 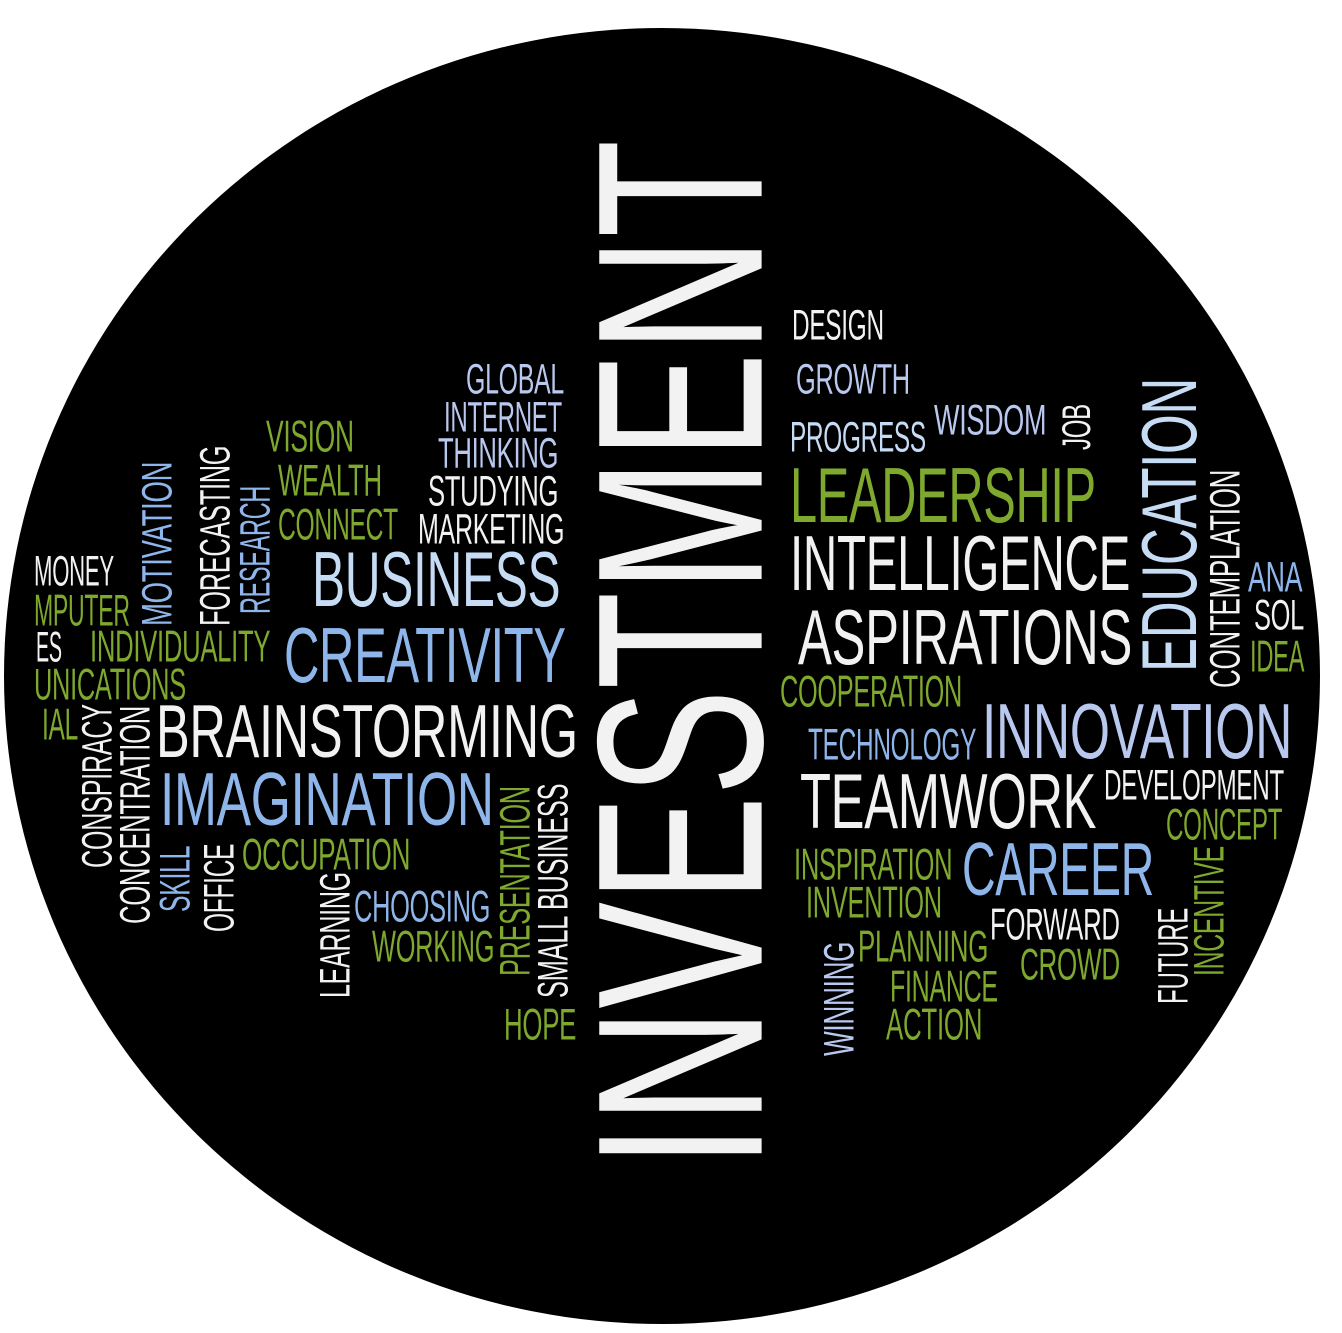 I want to click on word-presentation: PRESENTATION, so click(x=515, y=881).